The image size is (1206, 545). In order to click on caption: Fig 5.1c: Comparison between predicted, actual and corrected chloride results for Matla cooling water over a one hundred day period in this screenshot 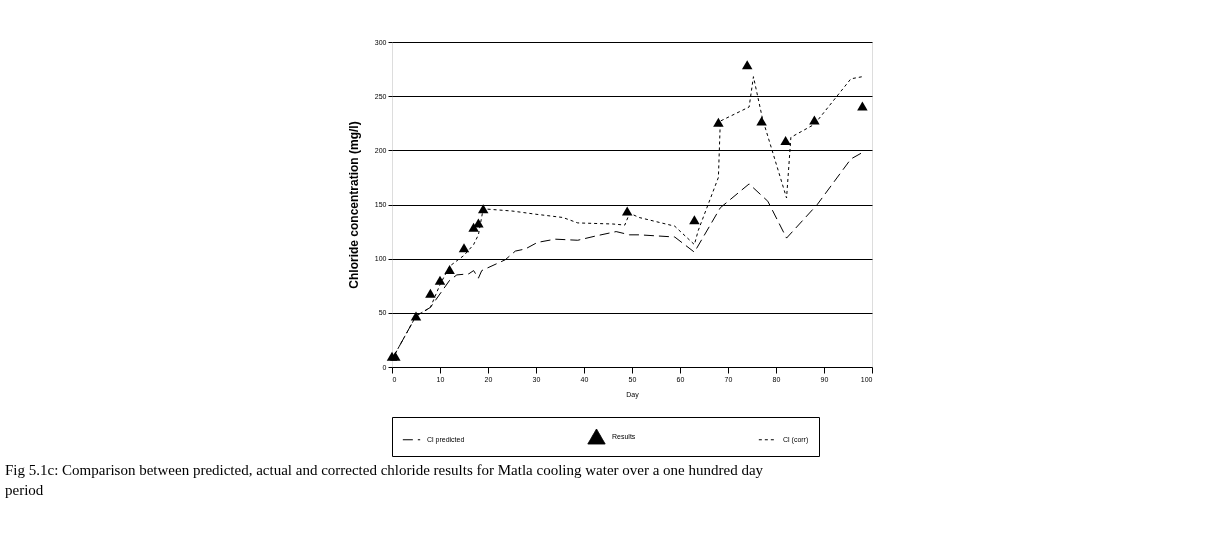, I will do `click(384, 480)`.